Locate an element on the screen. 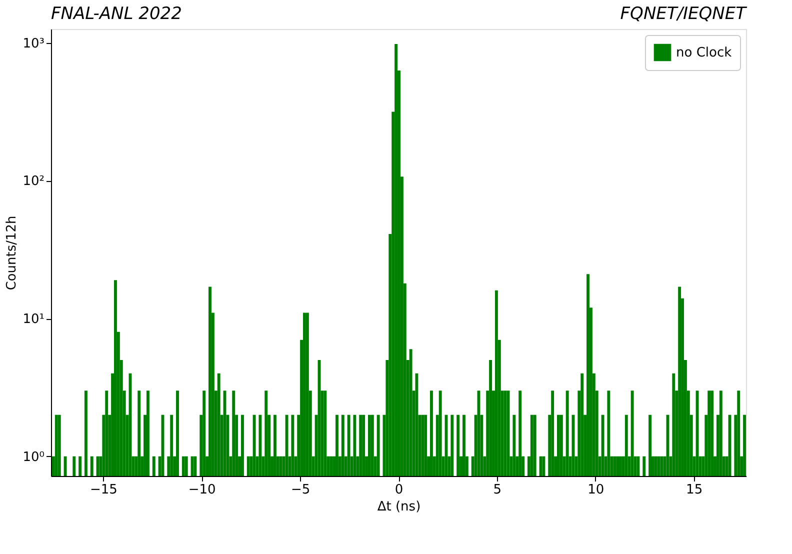 The image size is (792, 554). x-tick-label: 15 is located at coordinates (694, 490).